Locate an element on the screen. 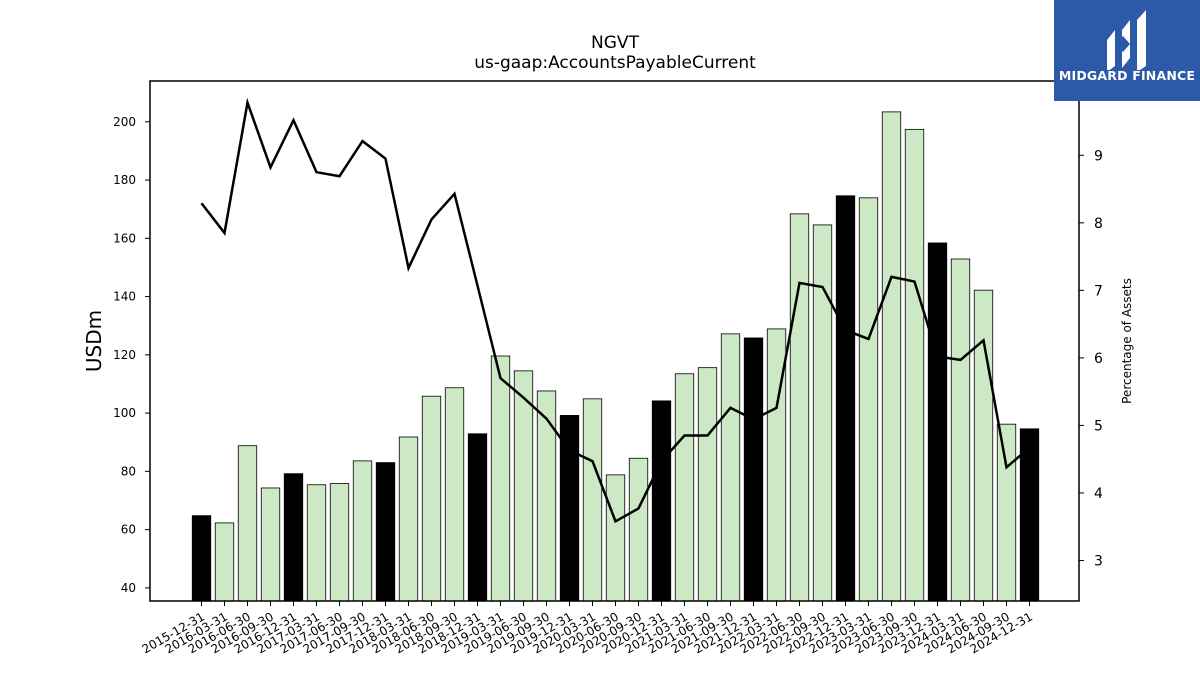 Image resolution: width=1200 pixels, height=675 pixels. y-tick-label: 160 is located at coordinates (124, 238).